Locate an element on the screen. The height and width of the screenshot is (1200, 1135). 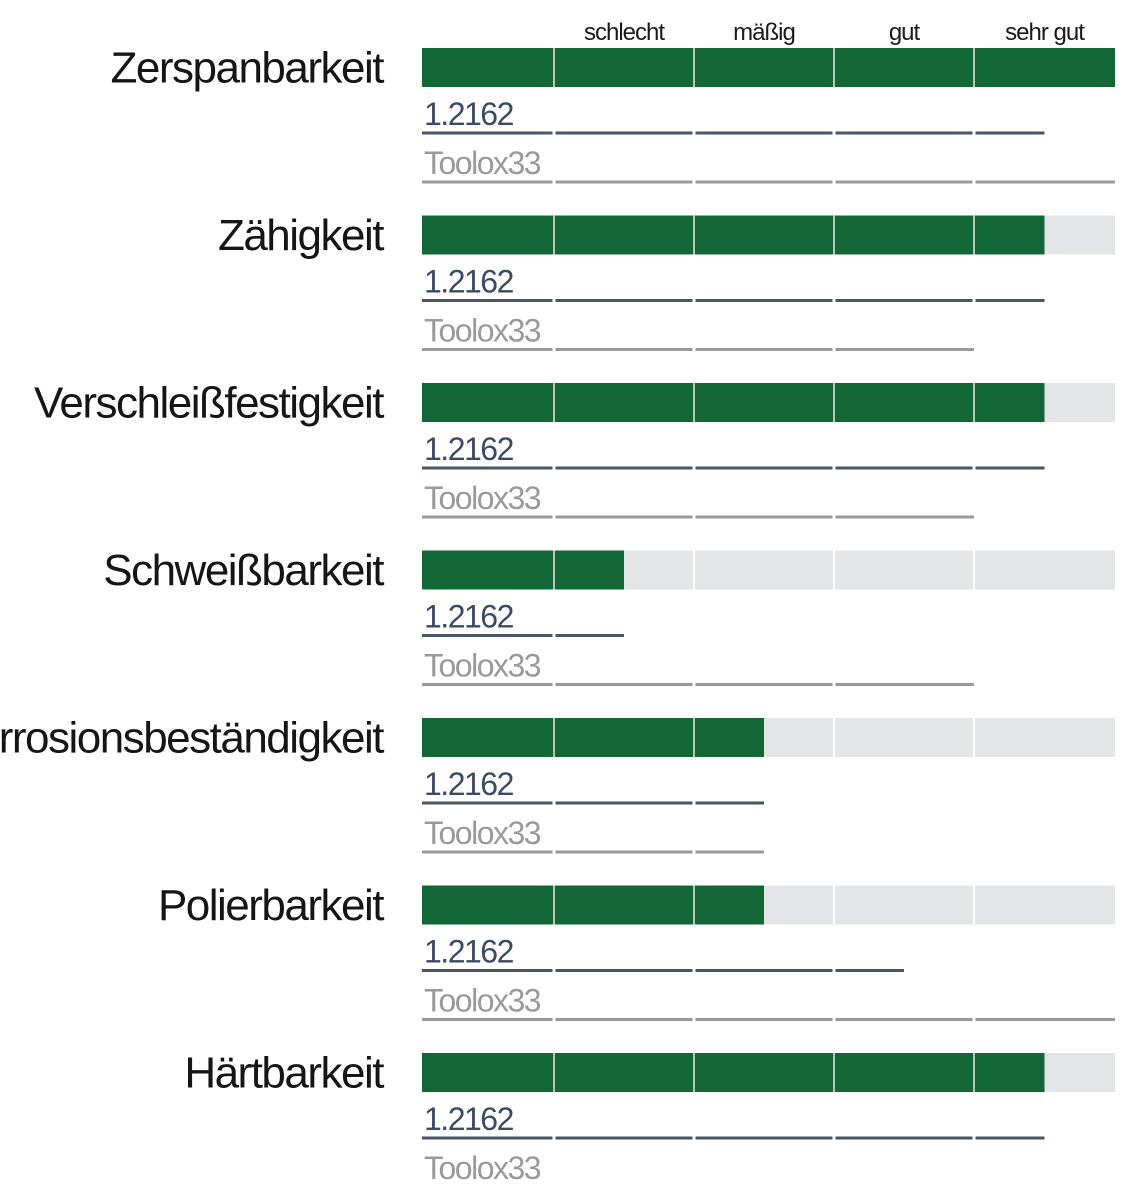
scale-label: sehr gut is located at coordinates (1045, 32).